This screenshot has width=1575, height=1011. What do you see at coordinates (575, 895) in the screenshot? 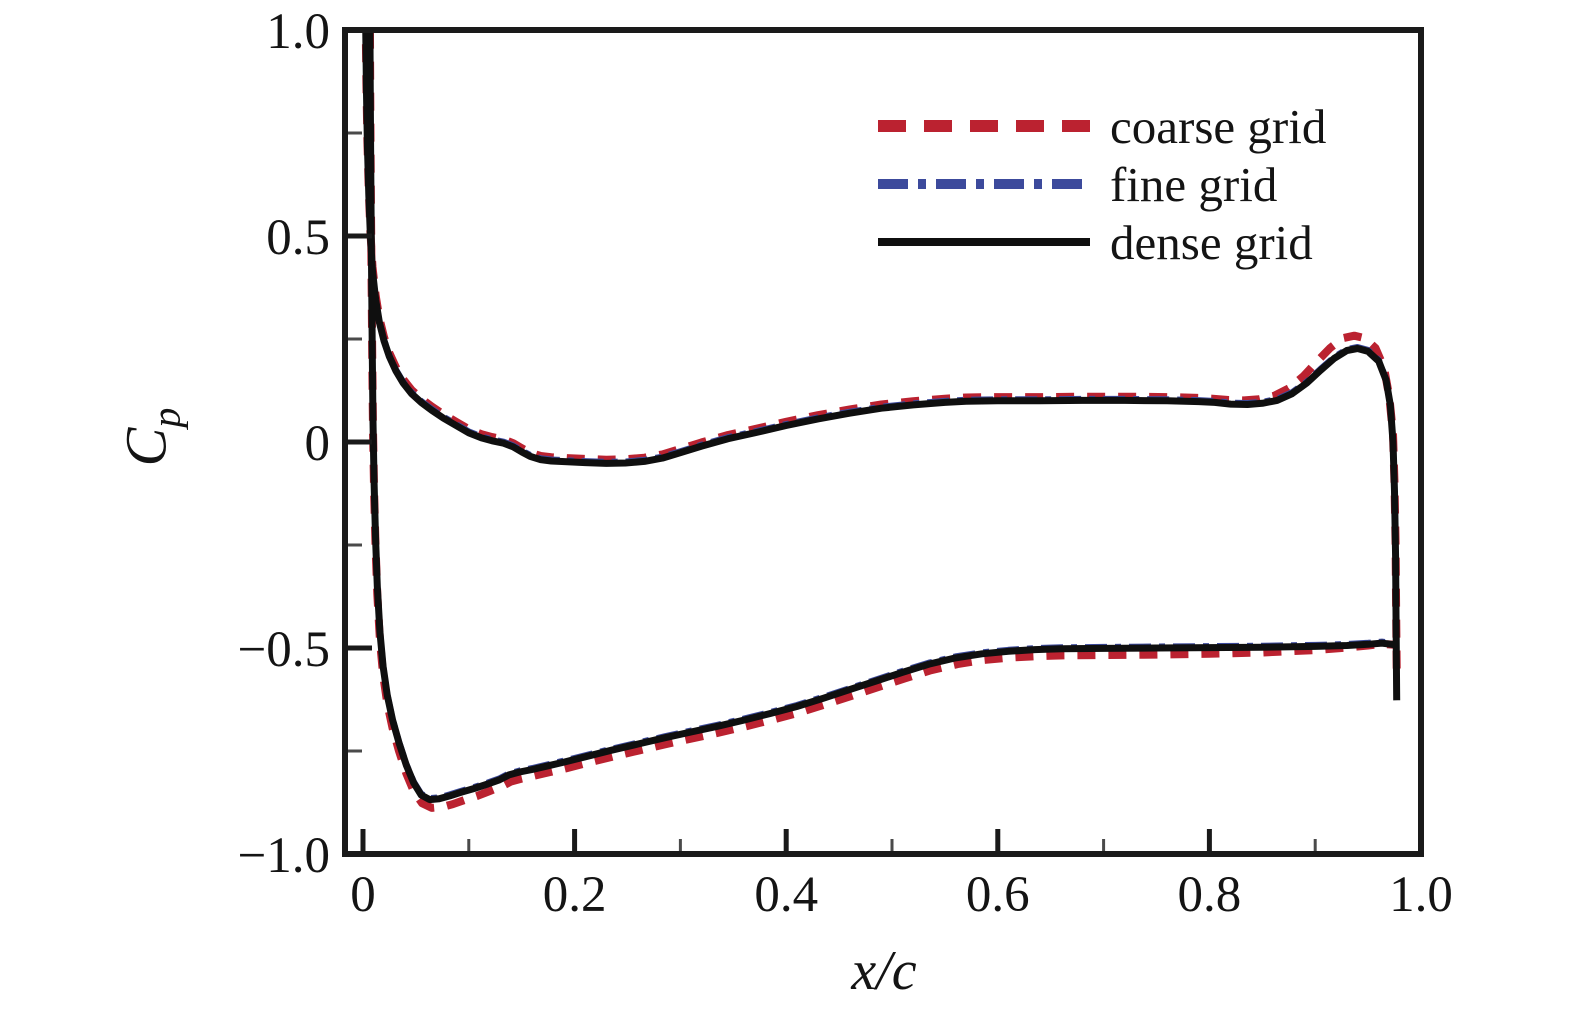
I see `x-tick-label: 0.2` at bounding box center [575, 895].